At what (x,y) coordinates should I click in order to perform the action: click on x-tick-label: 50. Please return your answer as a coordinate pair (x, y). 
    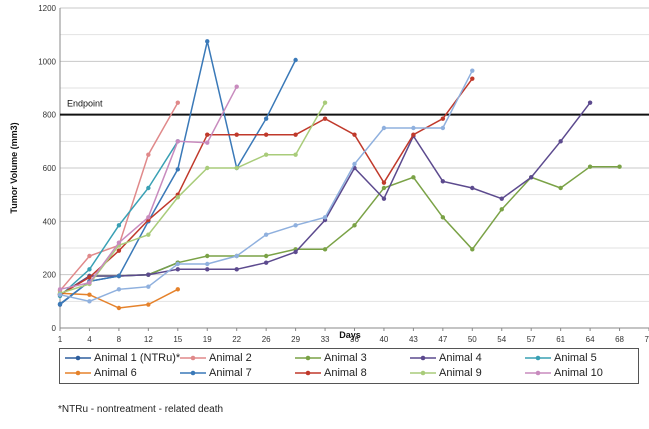
    Looking at the image, I should click on (472, 339).